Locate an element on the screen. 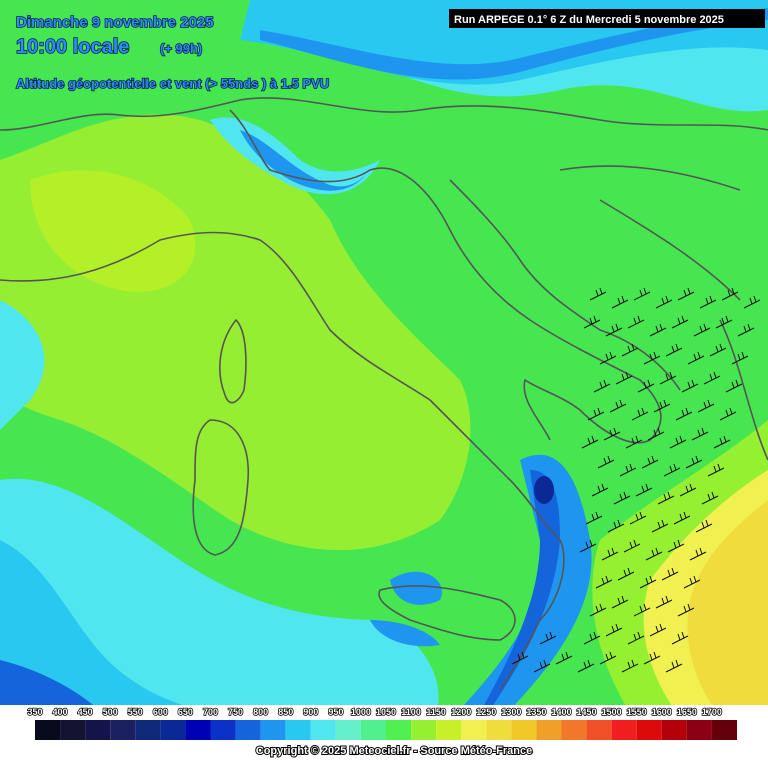  legend-label: 650 is located at coordinates (185, 712).